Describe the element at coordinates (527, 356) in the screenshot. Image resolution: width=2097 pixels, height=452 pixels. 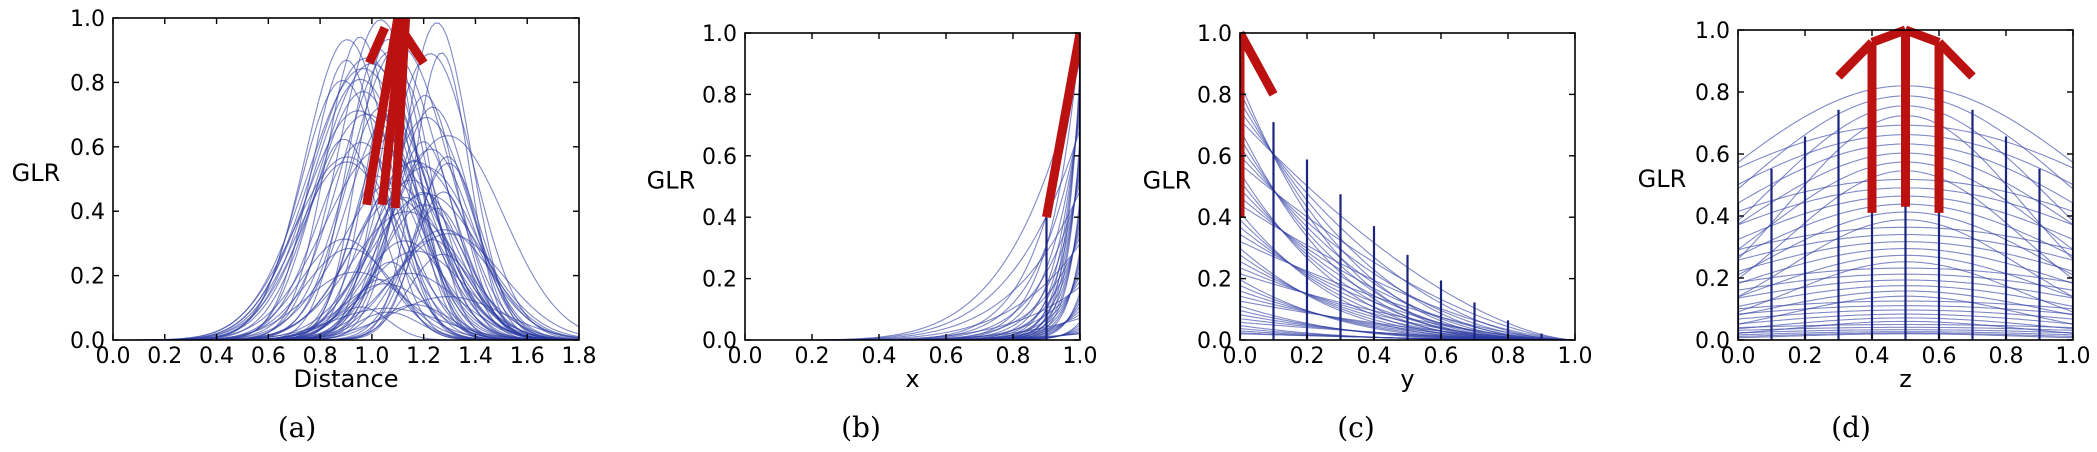
I see `x-tick-label: 1.6` at that location.